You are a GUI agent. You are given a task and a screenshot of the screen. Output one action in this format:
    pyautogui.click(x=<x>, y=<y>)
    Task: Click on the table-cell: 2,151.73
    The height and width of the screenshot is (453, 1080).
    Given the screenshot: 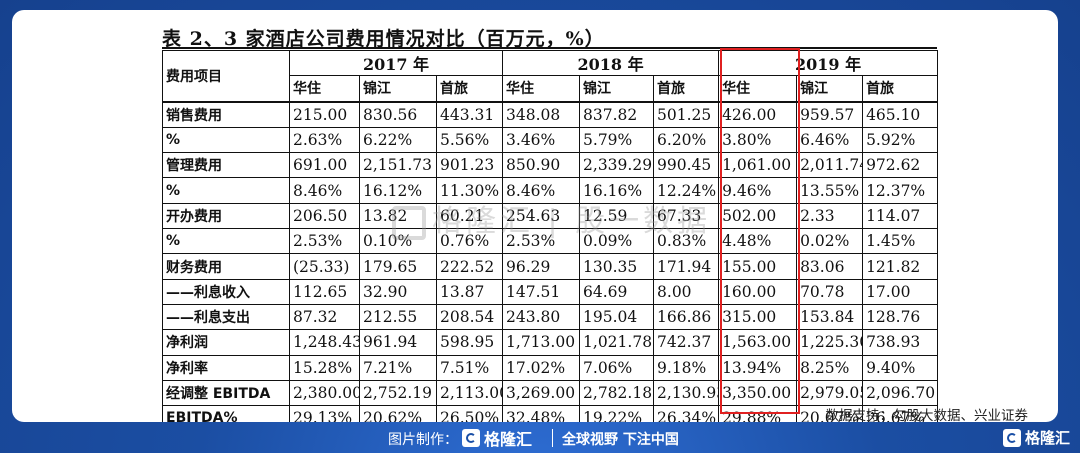 What is the action you would take?
    pyautogui.click(x=398, y=165)
    